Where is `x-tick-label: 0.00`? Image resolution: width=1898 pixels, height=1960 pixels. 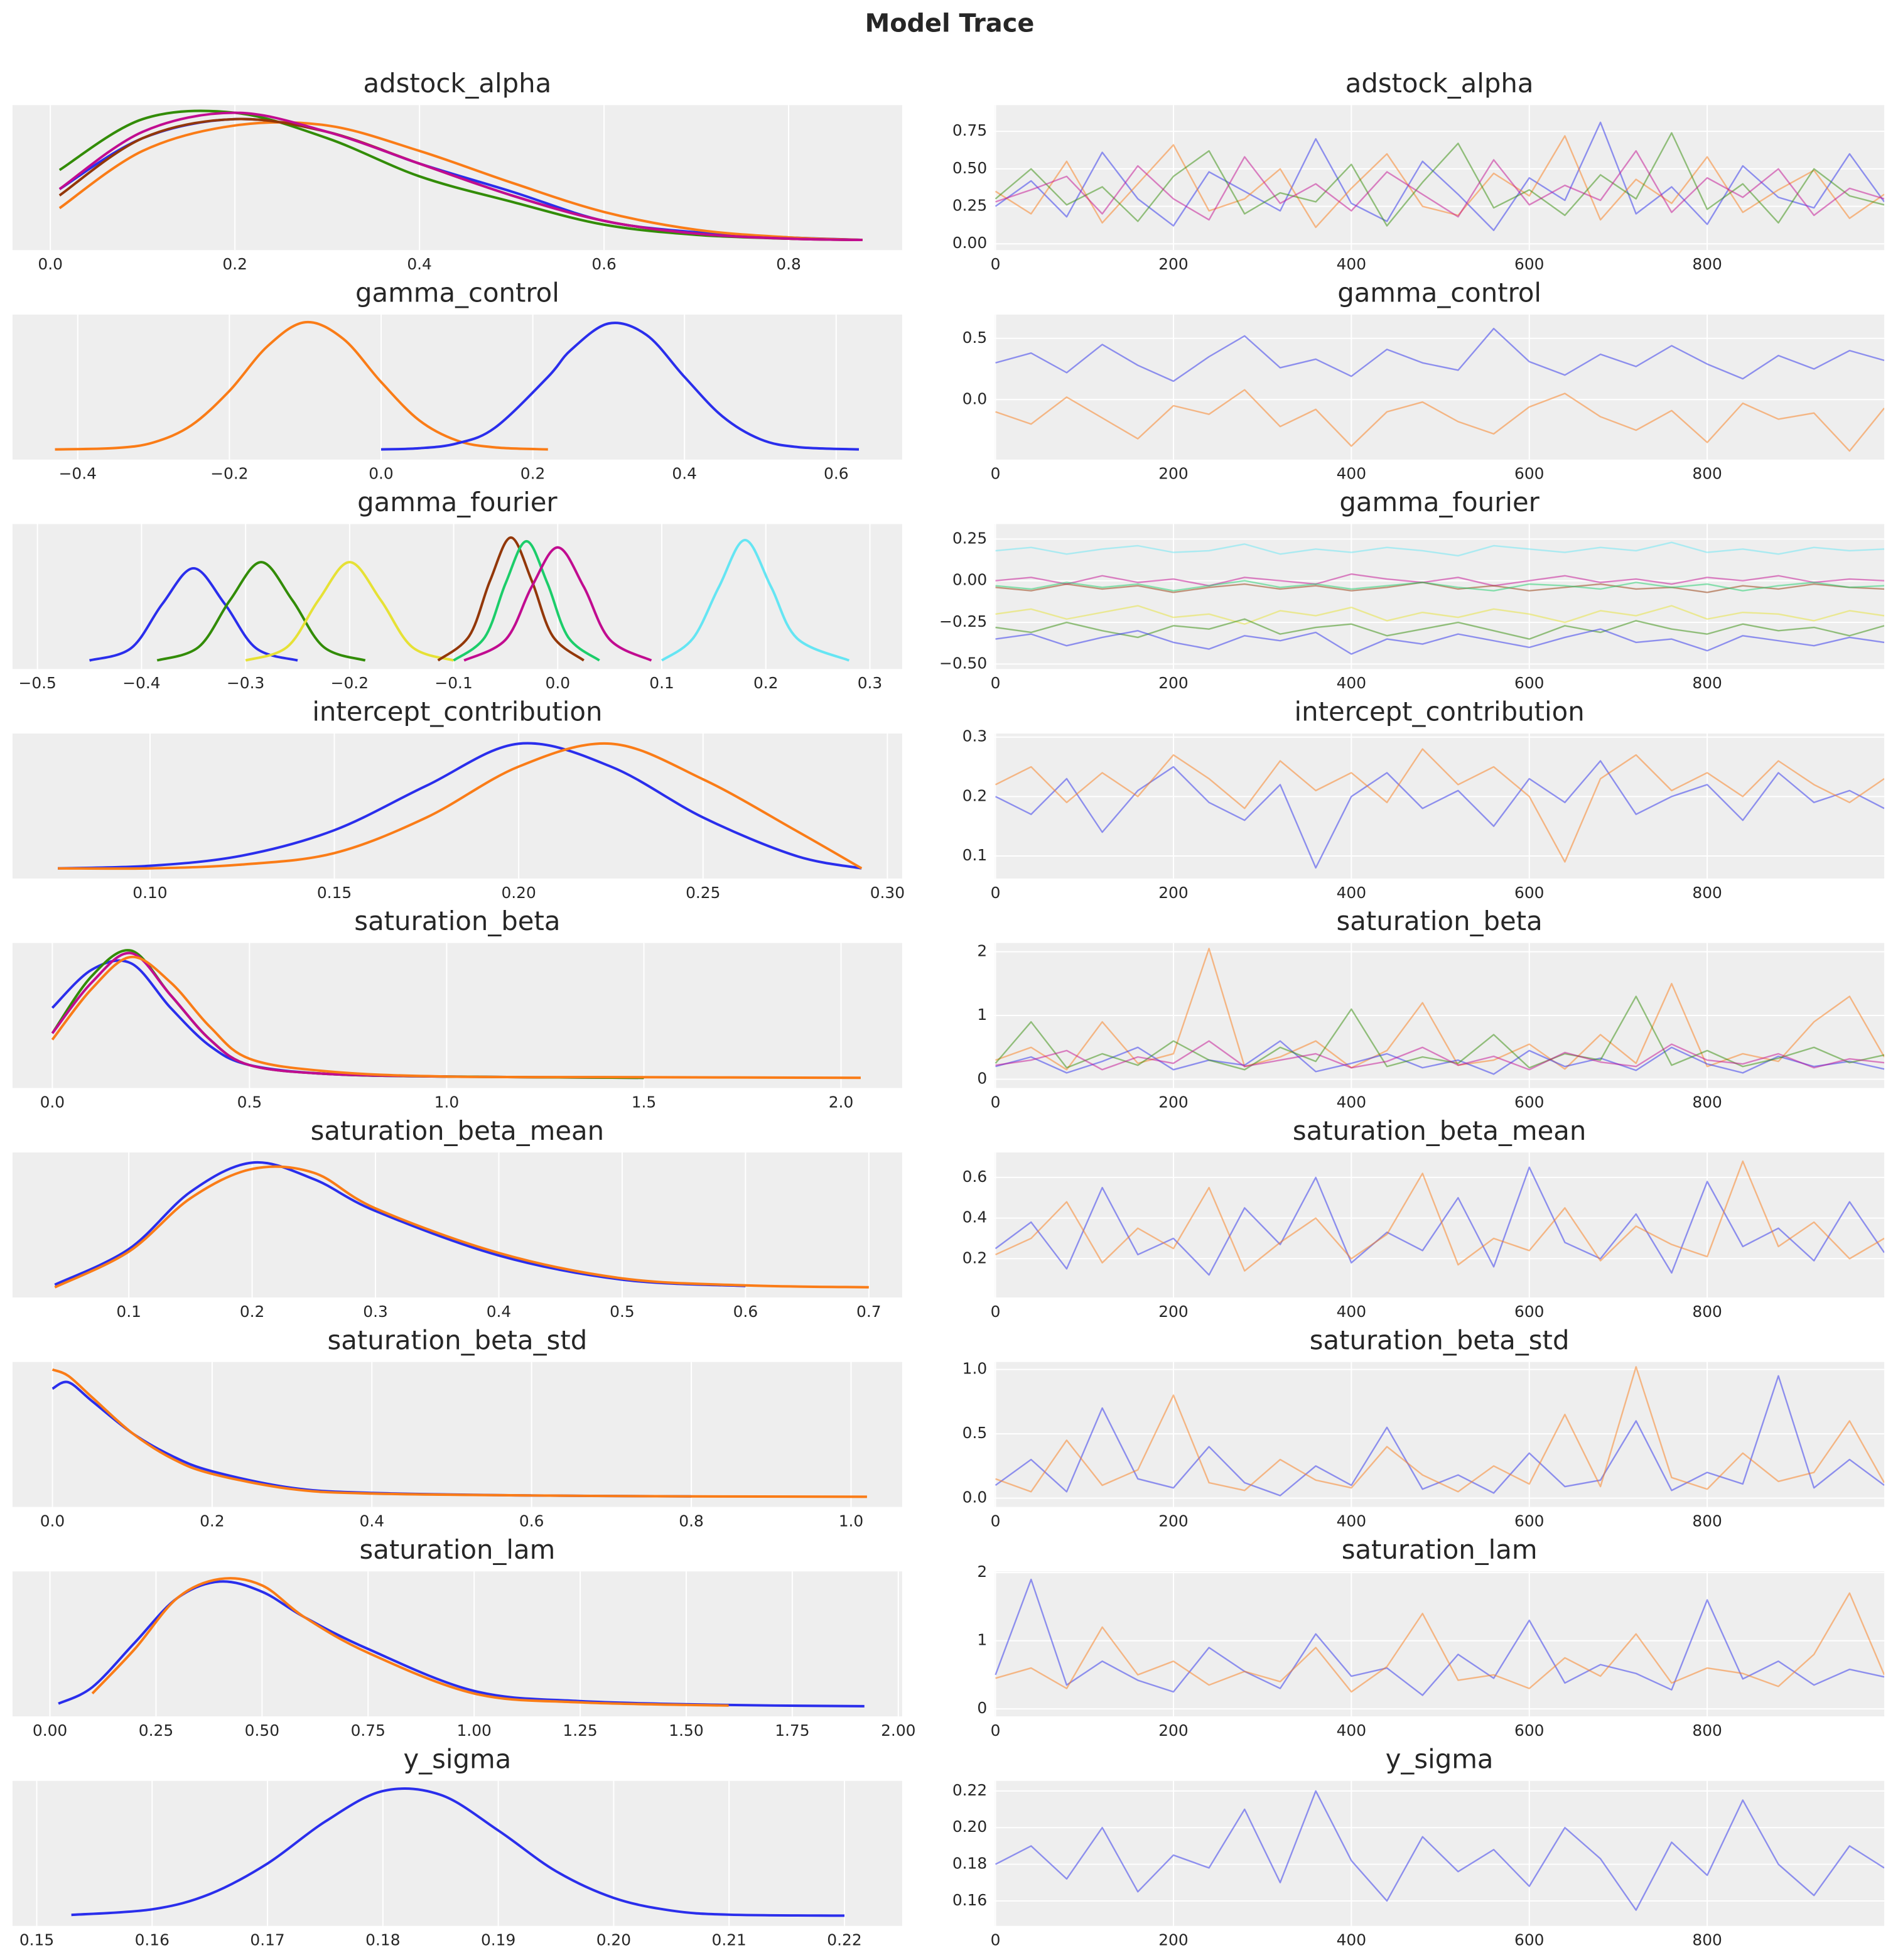
x-tick-label: 0.00 is located at coordinates (50, 1730).